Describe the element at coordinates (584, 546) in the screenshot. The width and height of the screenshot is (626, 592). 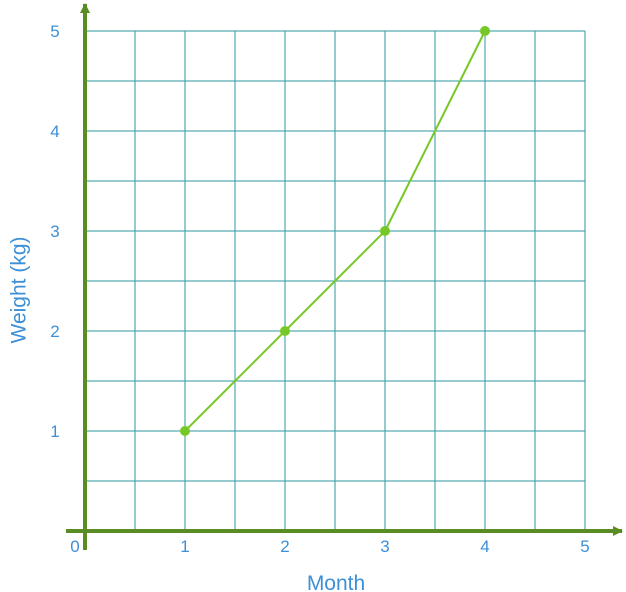
I see `x-tick-label: 5` at that location.